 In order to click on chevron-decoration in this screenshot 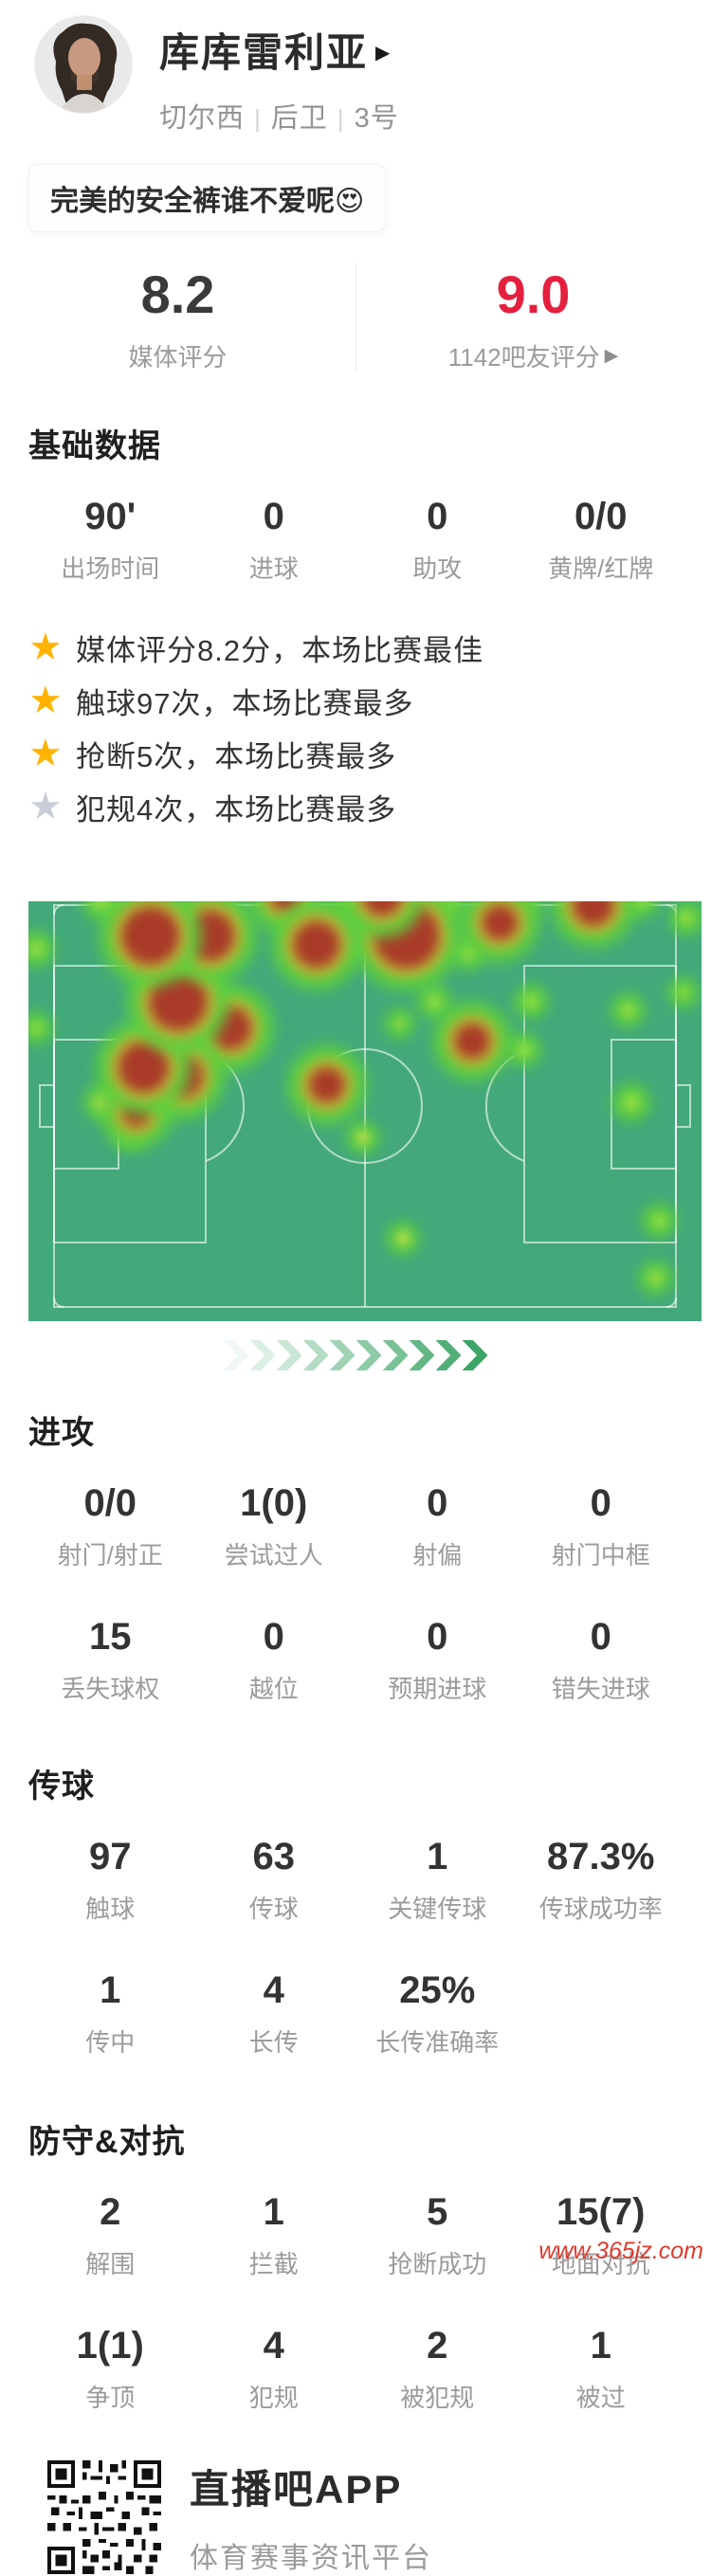, I will do `click(355, 1355)`.